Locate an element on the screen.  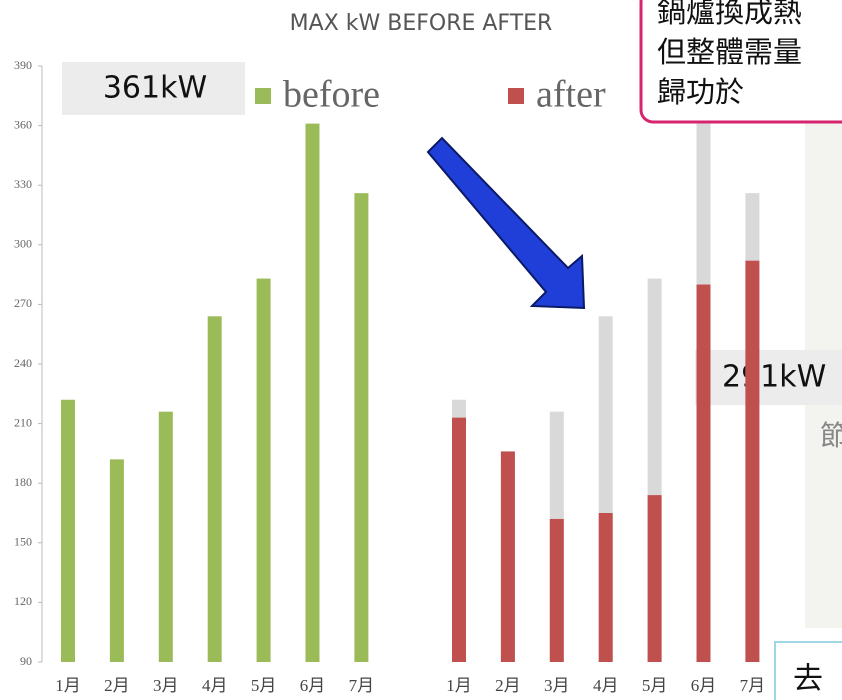
side-text: 去 is located at coordinates (808, 679).